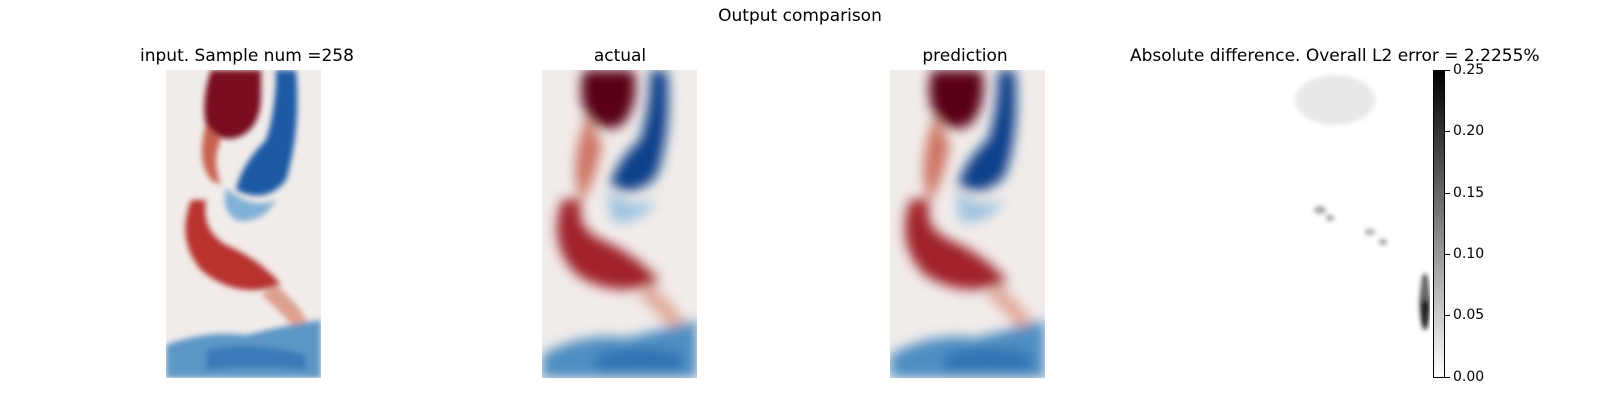 The image size is (1600, 400). What do you see at coordinates (1469, 254) in the screenshot?
I see `colorbar-tick-label: 0.10` at bounding box center [1469, 254].